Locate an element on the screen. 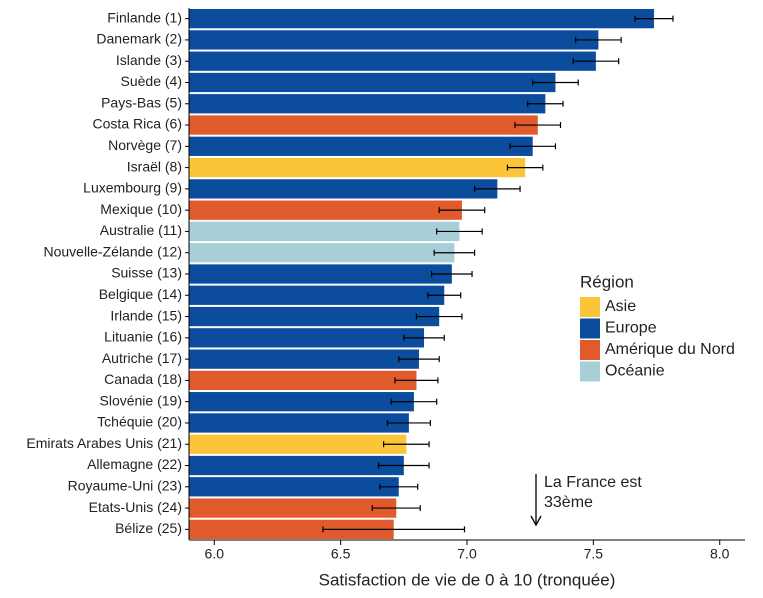 This screenshot has height=598, width=763. y-tick-label: Slovénie (19) is located at coordinates (141, 400).